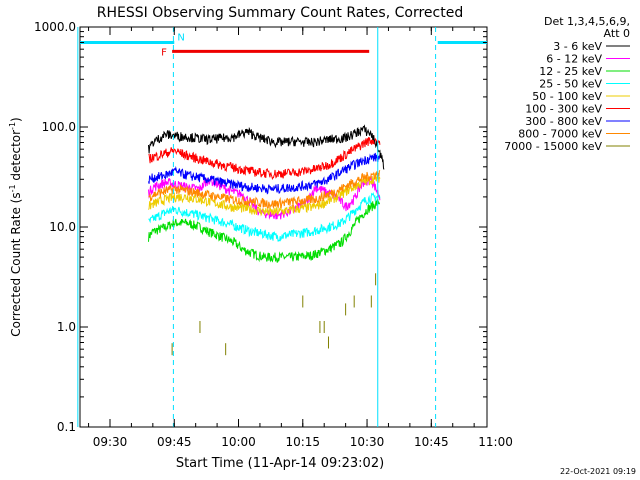 The height and width of the screenshot is (480, 640). Describe the element at coordinates (16, 119) in the screenshot. I see `y-axis-label-end: )` at that location.